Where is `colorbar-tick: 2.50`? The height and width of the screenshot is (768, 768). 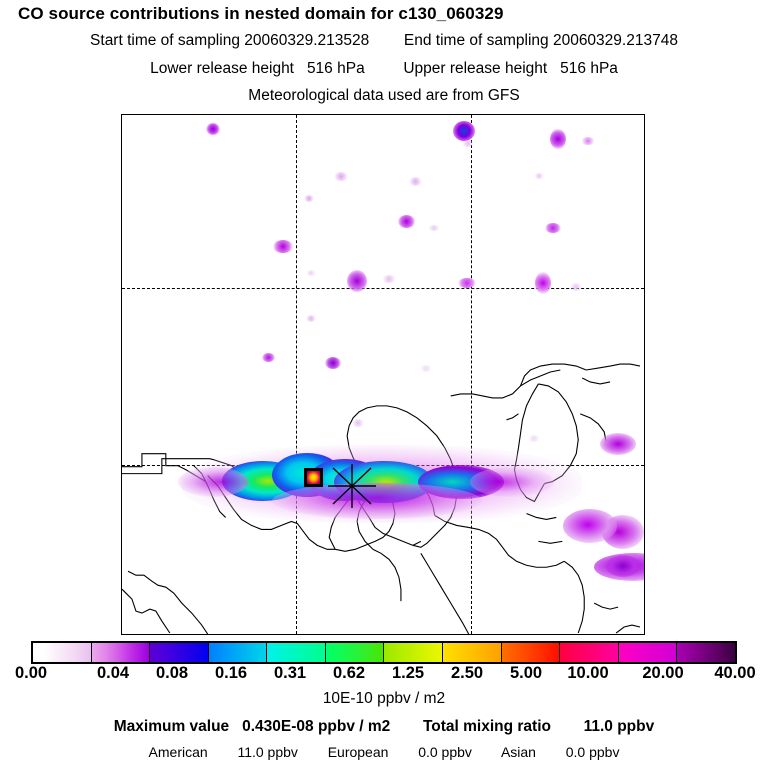
colorbar-tick: 2.50 is located at coordinates (467, 673).